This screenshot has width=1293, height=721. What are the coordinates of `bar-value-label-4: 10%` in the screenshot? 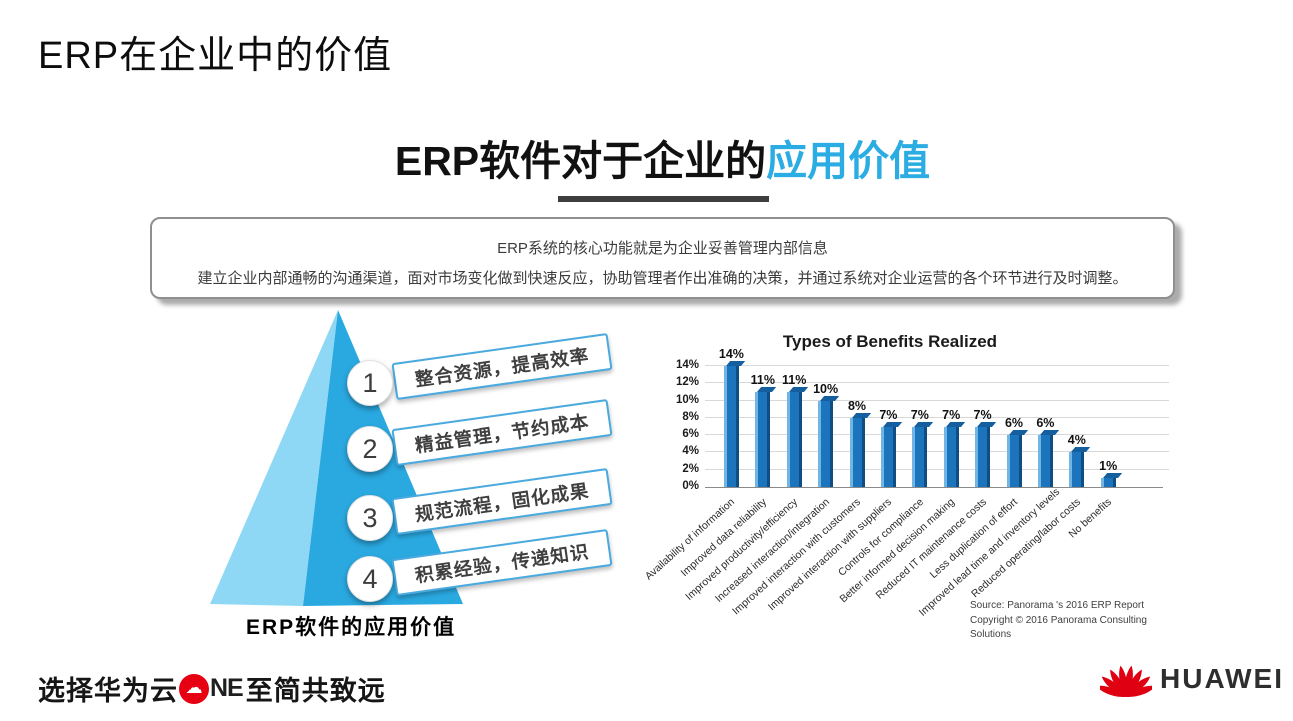 It's located at (826, 388).